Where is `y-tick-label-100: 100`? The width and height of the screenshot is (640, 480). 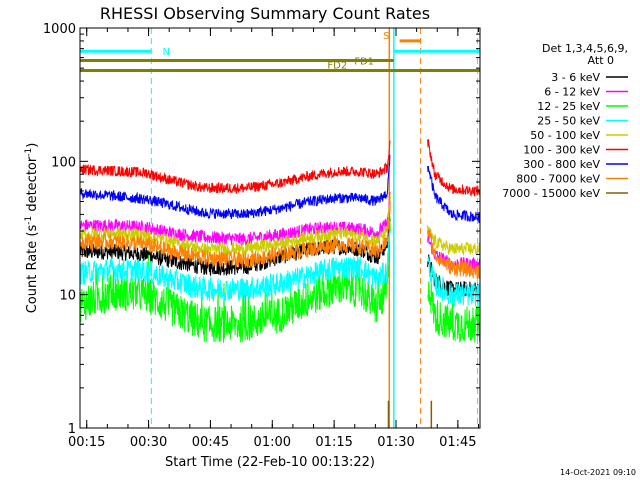 y-tick-label-100: 100 is located at coordinates (63, 162).